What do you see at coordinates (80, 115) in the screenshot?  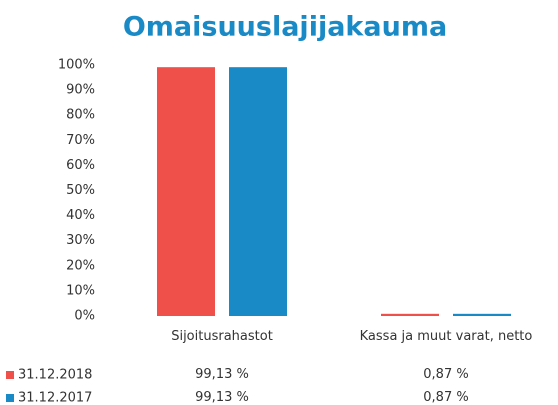 I see `y-tick-label: 80%` at bounding box center [80, 115].